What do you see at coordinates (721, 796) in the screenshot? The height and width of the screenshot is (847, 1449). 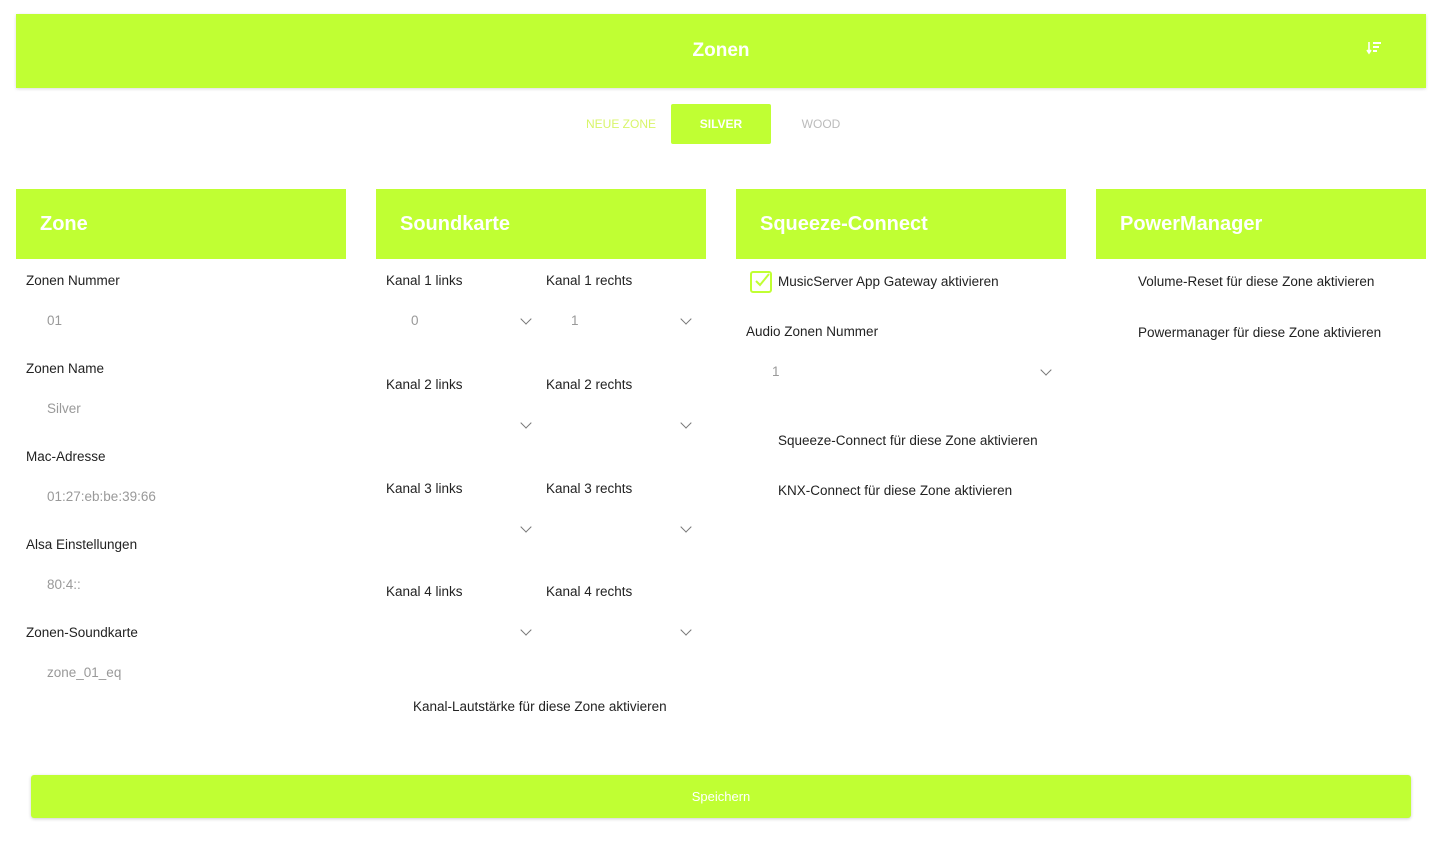 I see `save-button: Speichern` at bounding box center [721, 796].